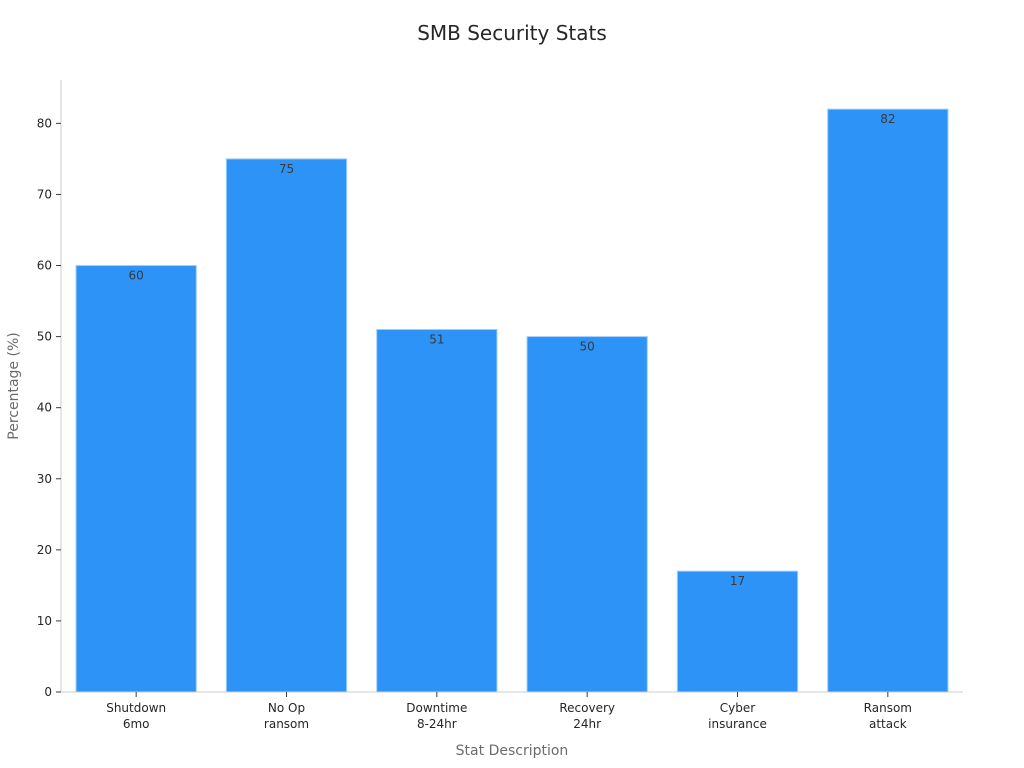 This screenshot has width=1024, height=768. I want to click on x-tick-label-line: insurance, so click(737, 724).